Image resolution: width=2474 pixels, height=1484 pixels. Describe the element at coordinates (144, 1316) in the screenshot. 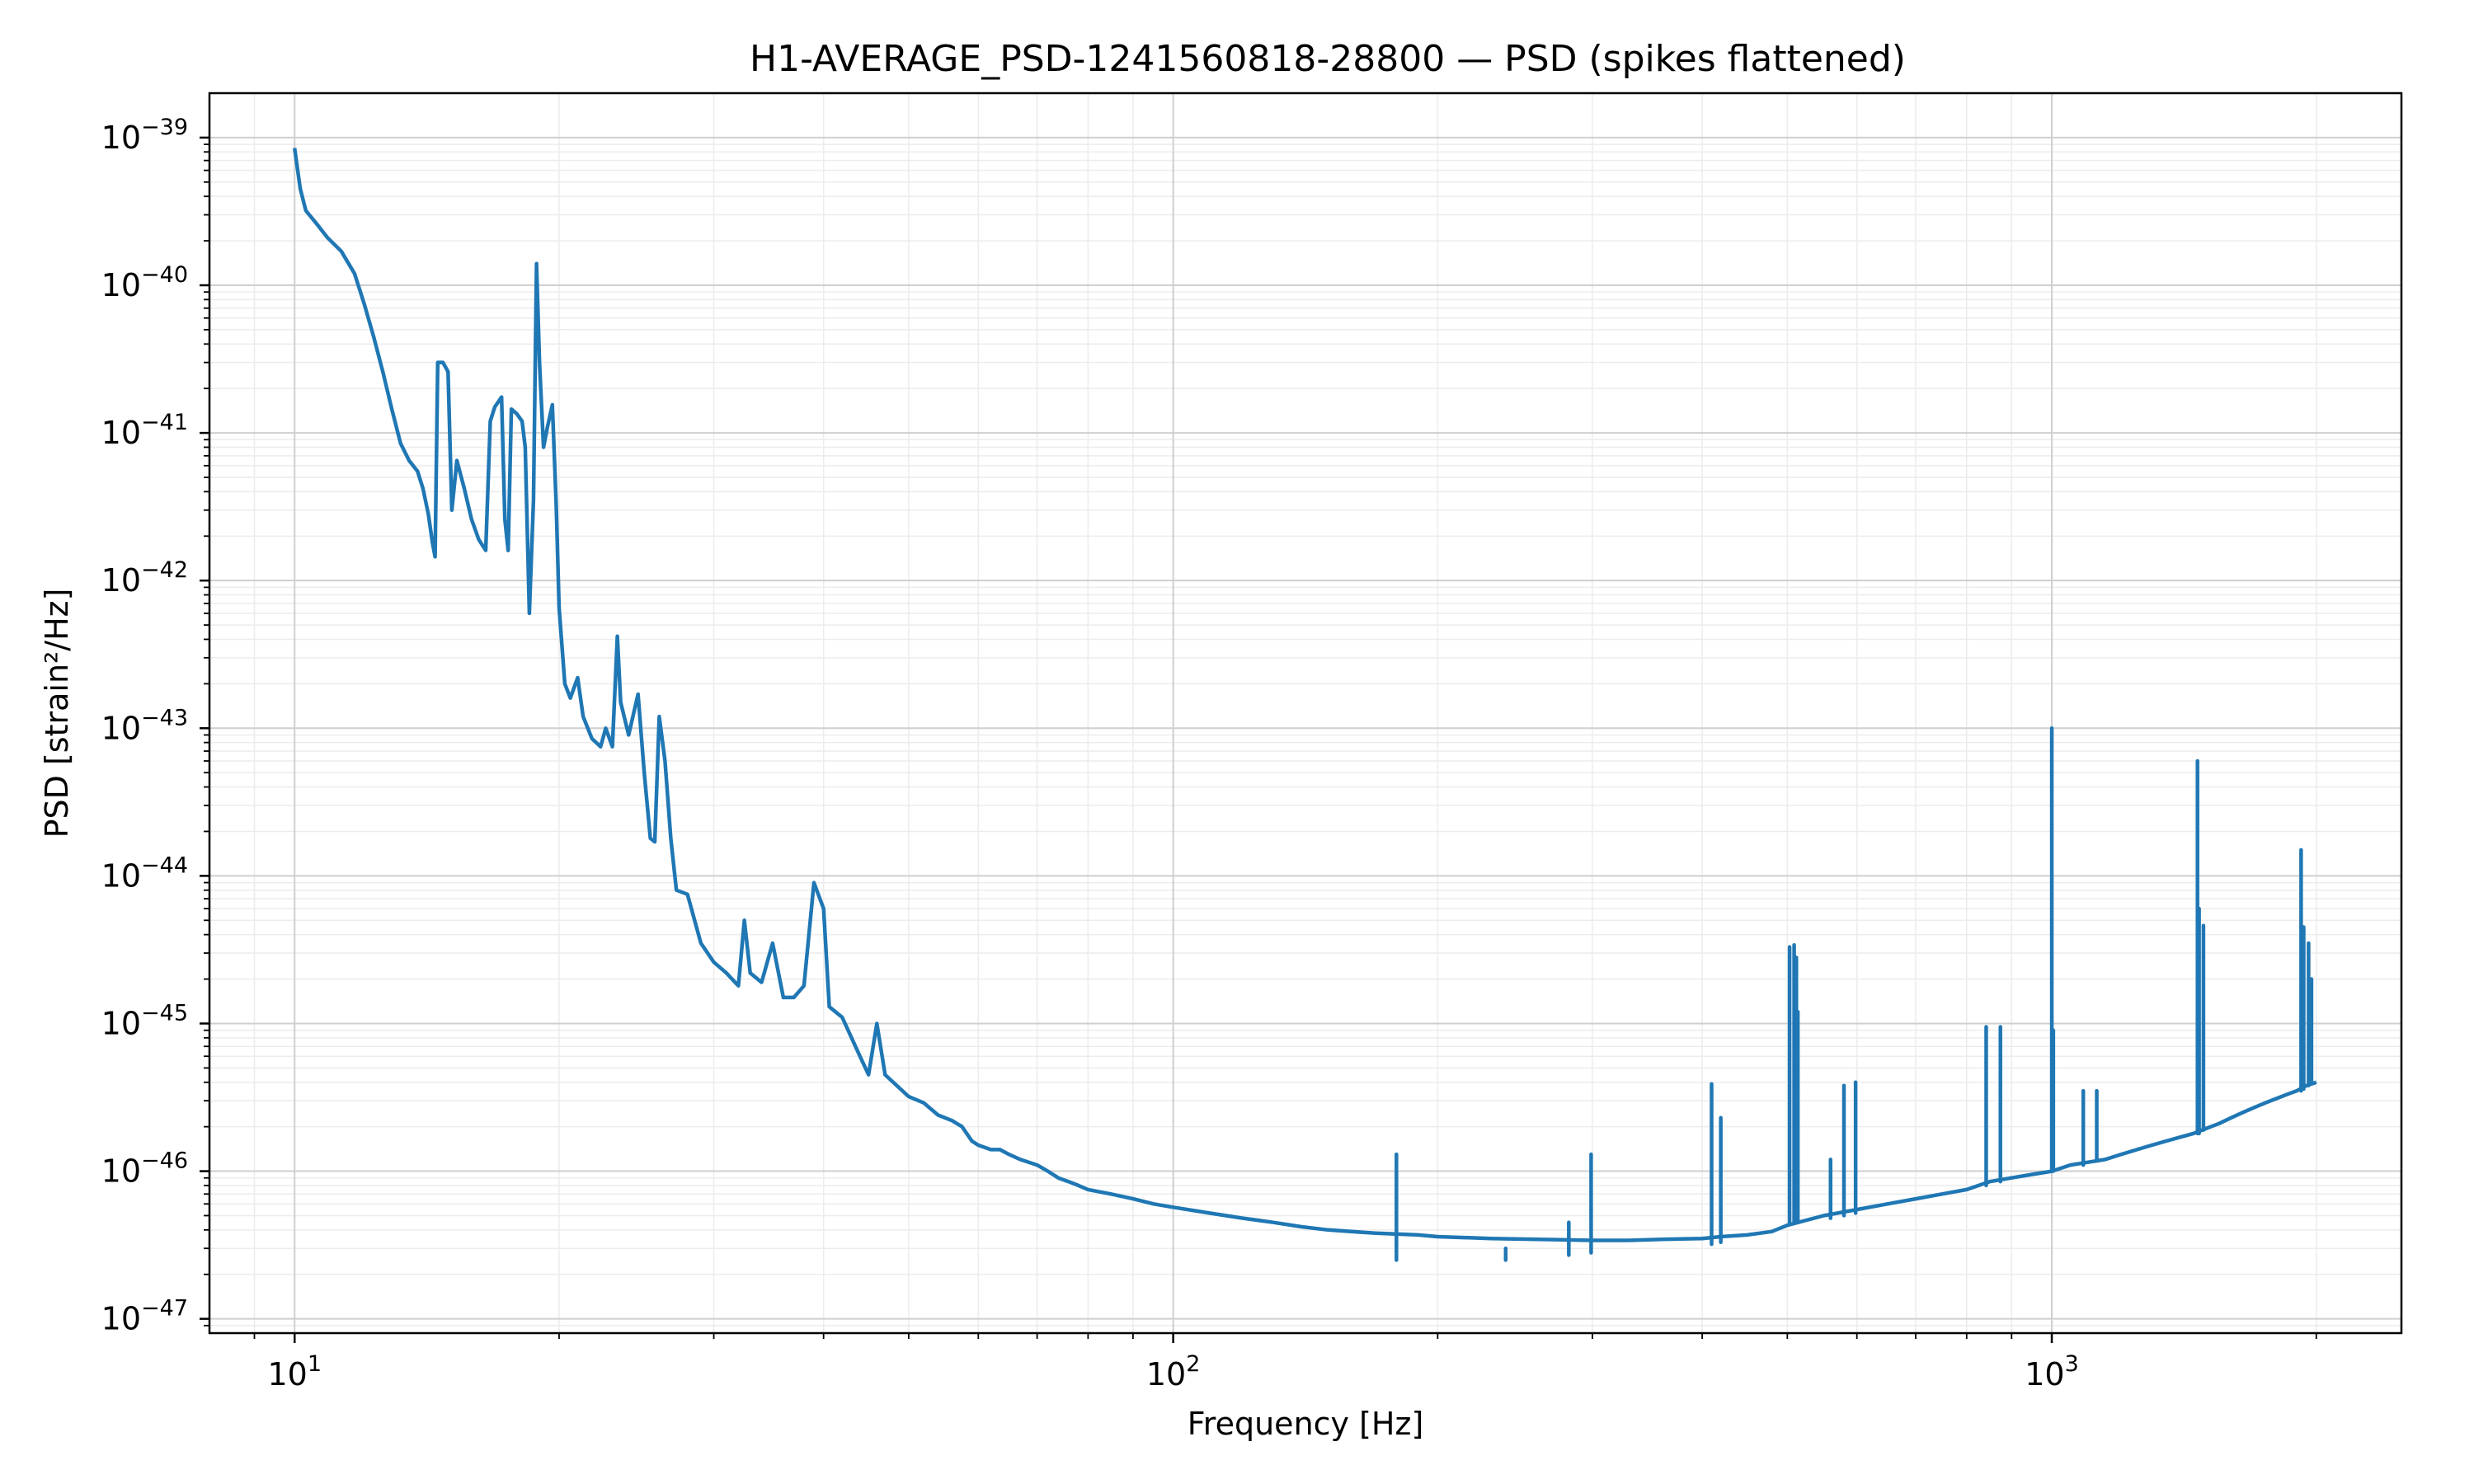

I see `y-tick-label: 10−47` at that location.